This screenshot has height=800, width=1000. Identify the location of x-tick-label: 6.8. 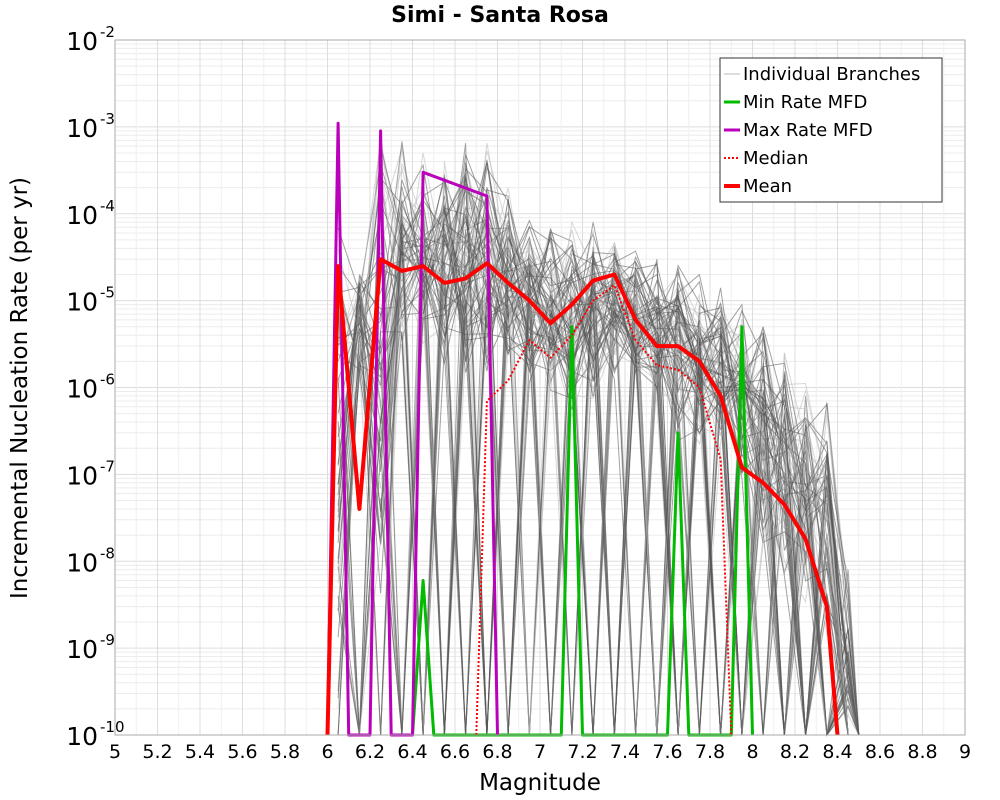
(497, 752).